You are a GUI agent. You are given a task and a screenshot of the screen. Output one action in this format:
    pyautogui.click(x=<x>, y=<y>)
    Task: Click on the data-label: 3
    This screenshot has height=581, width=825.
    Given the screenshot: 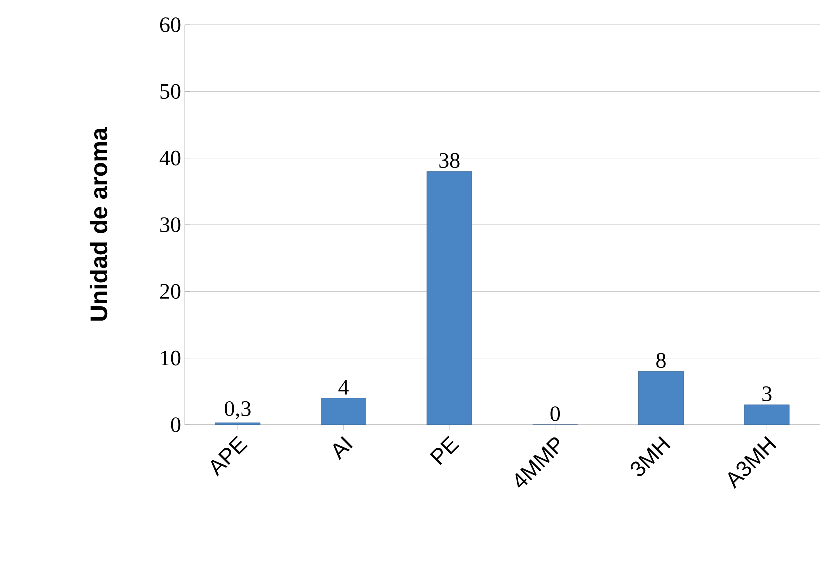 What is the action you would take?
    pyautogui.click(x=767, y=394)
    